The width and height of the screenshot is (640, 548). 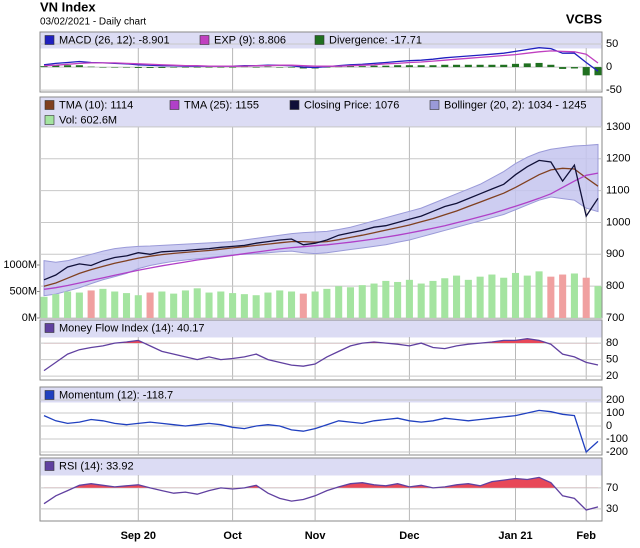 I want to click on y-tick-label: 700, so click(x=615, y=318).